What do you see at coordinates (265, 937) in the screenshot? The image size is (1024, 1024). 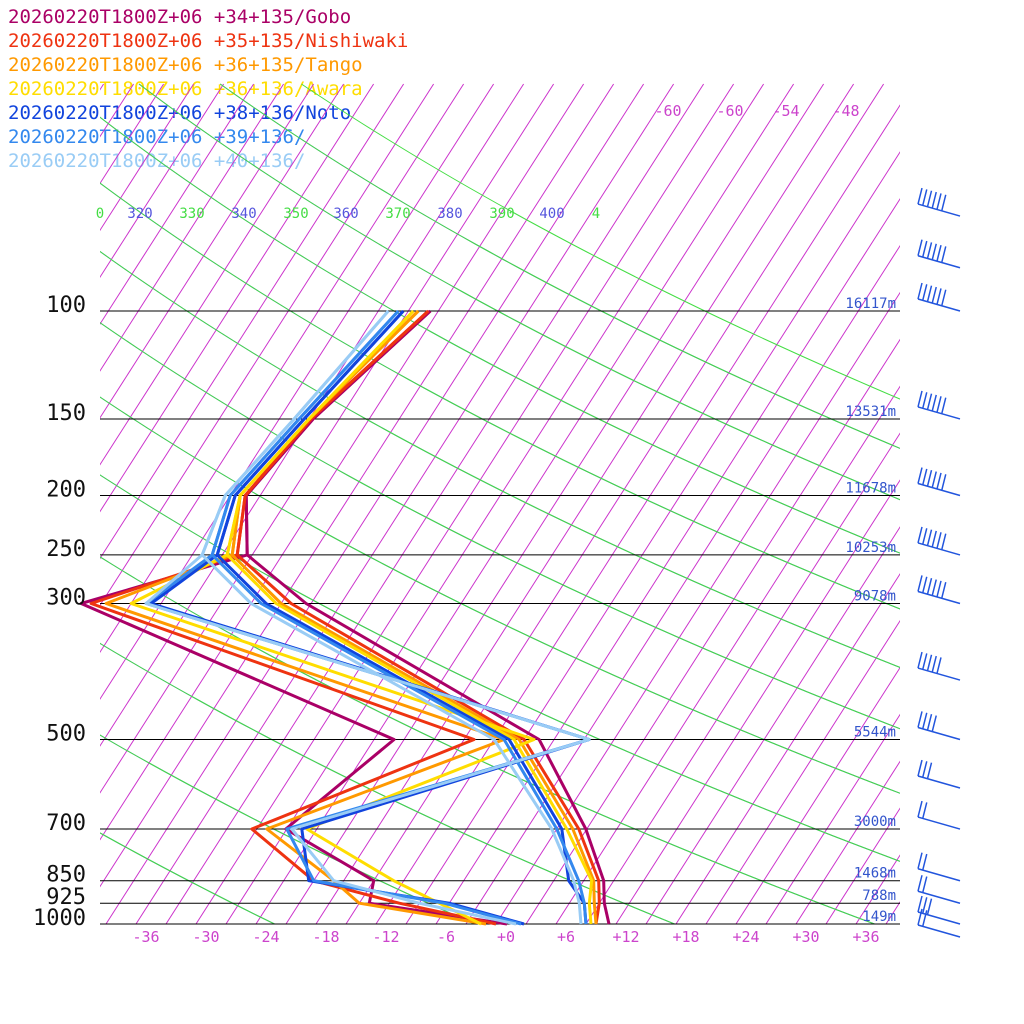 I see `temperature-tick-label: -24` at bounding box center [265, 937].